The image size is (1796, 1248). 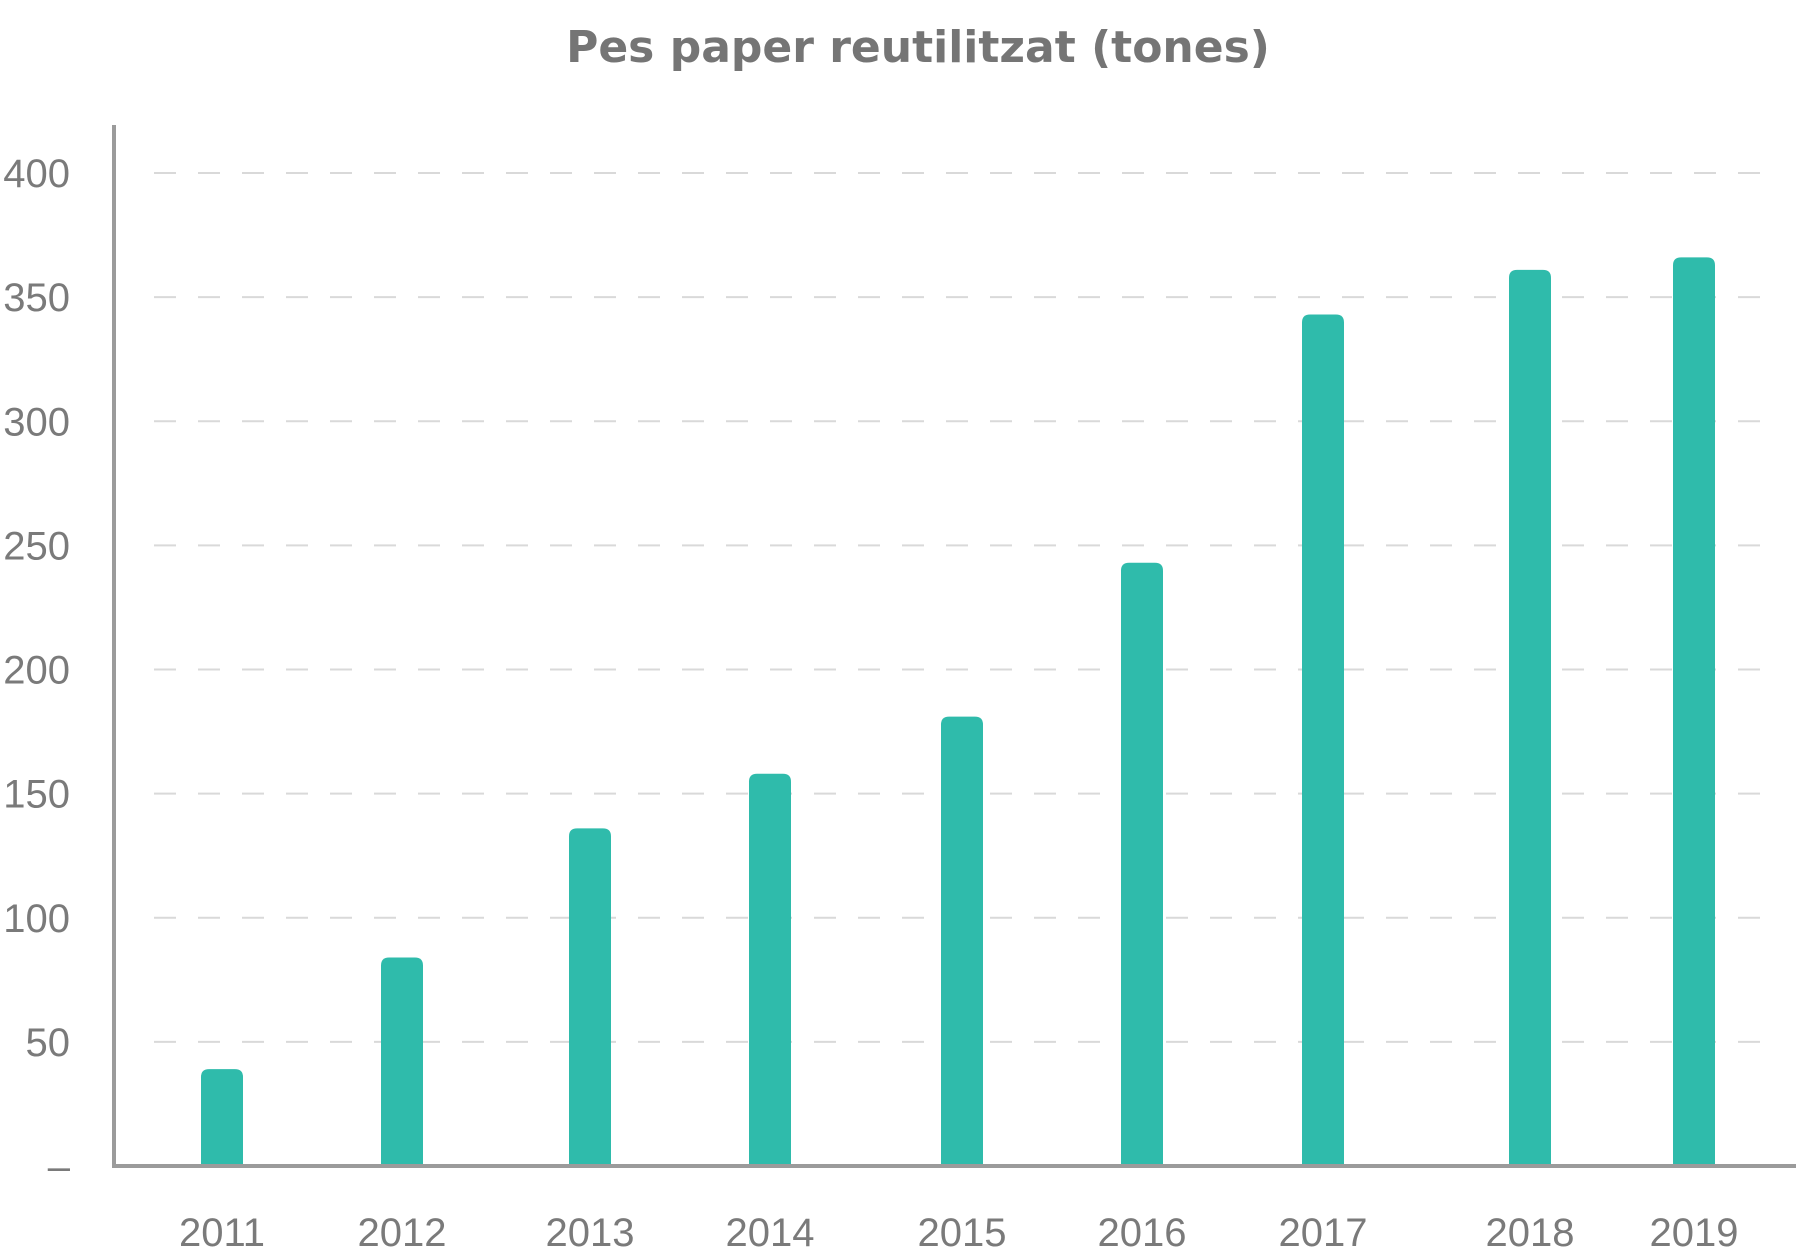 What do you see at coordinates (48, 1043) in the screenshot?
I see `y-tick-label: 50` at bounding box center [48, 1043].